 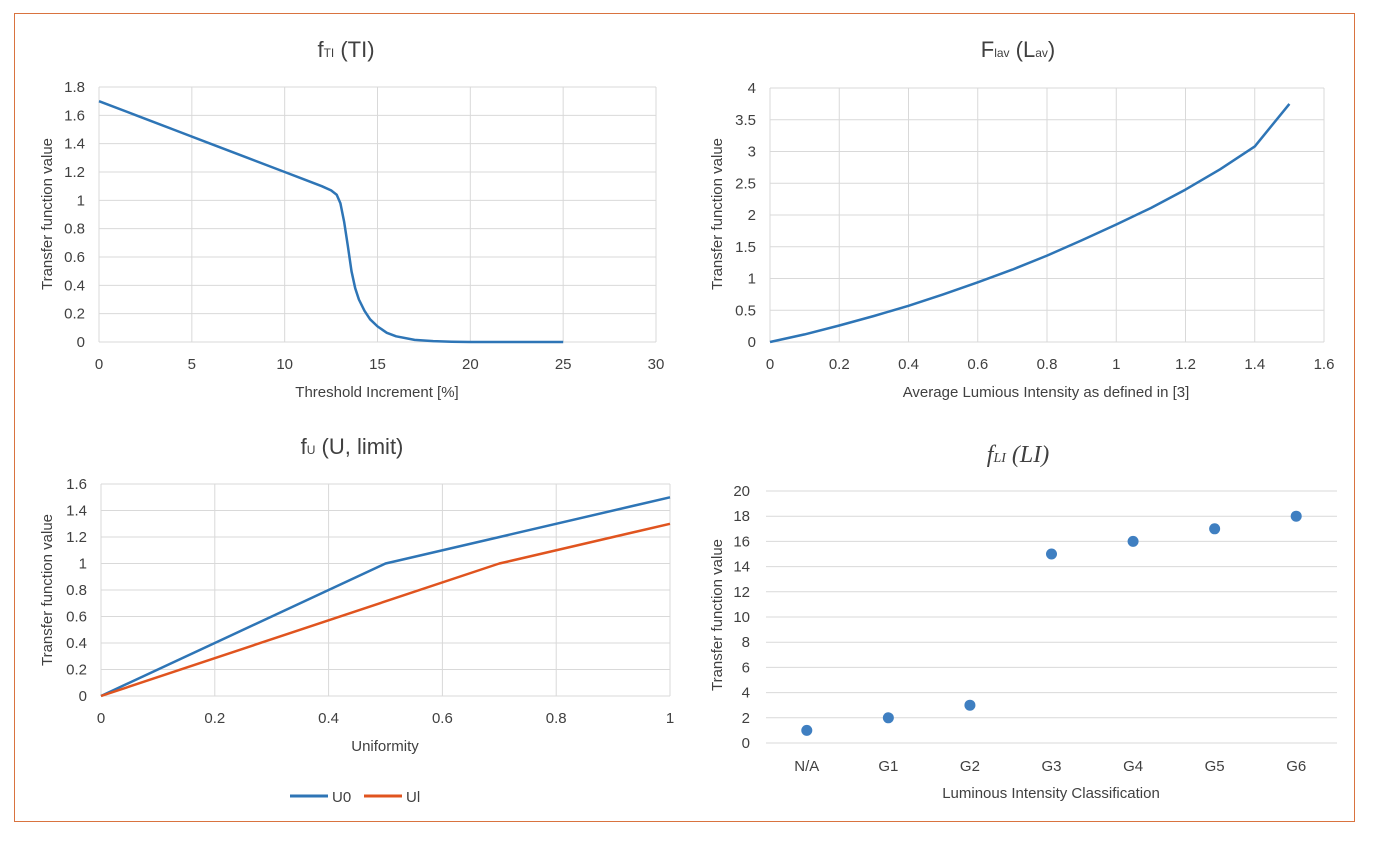 I want to click on x-tick-label: N/A, so click(x=806, y=766).